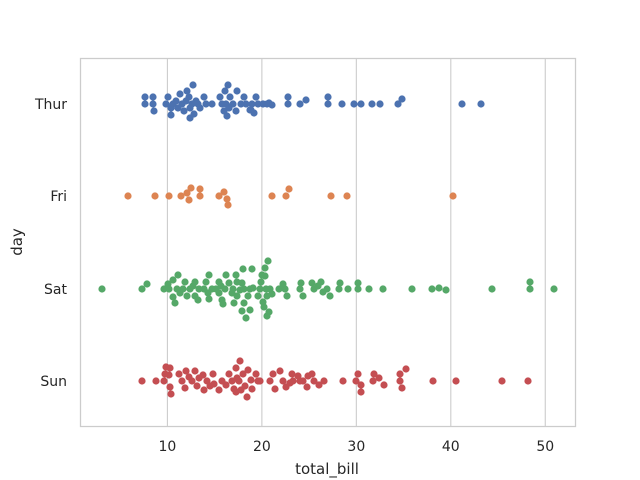 The width and height of the screenshot is (640, 480). Describe the element at coordinates (451, 447) in the screenshot. I see `x-tick-label: 40` at that location.